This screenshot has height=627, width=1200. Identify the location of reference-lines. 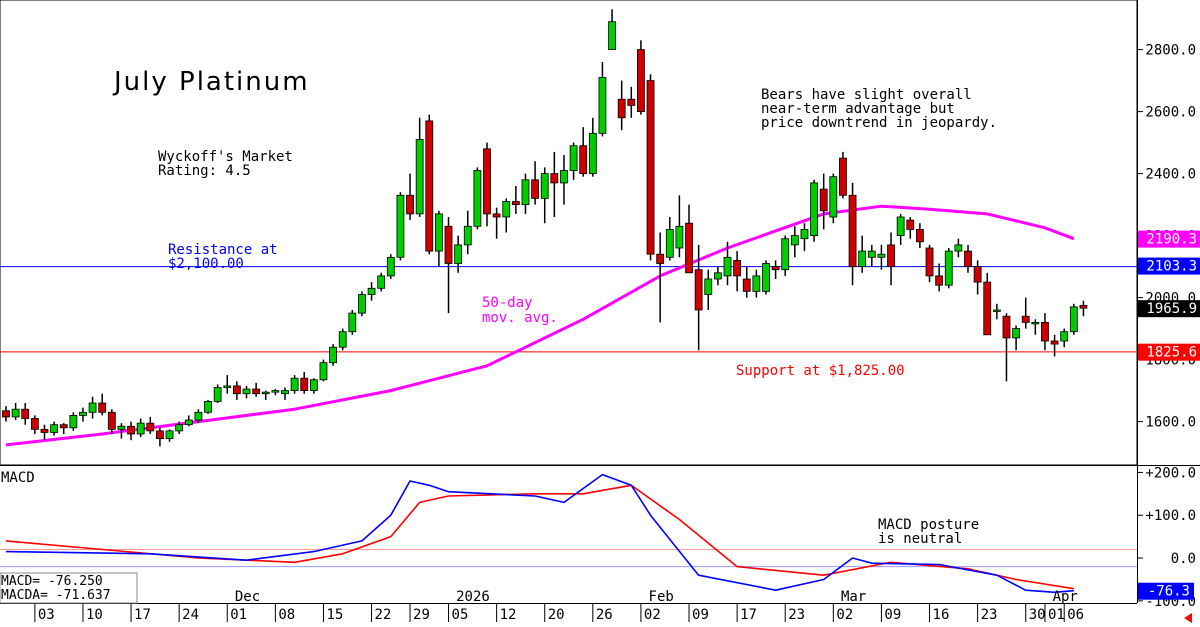
(568, 309).